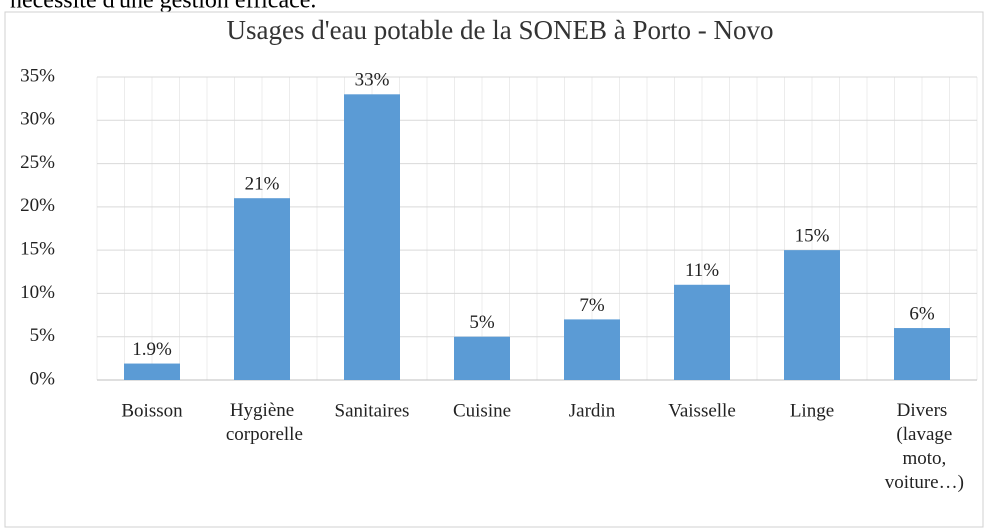 The width and height of the screenshot is (989, 530). What do you see at coordinates (262, 184) in the screenshot?
I see `data-label: 21%` at bounding box center [262, 184].